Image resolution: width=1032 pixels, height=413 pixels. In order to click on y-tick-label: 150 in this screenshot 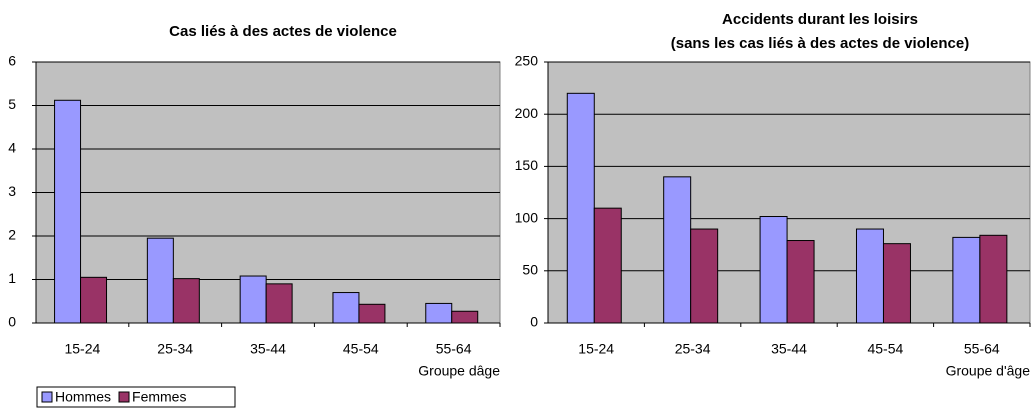, I will do `click(527, 165)`.